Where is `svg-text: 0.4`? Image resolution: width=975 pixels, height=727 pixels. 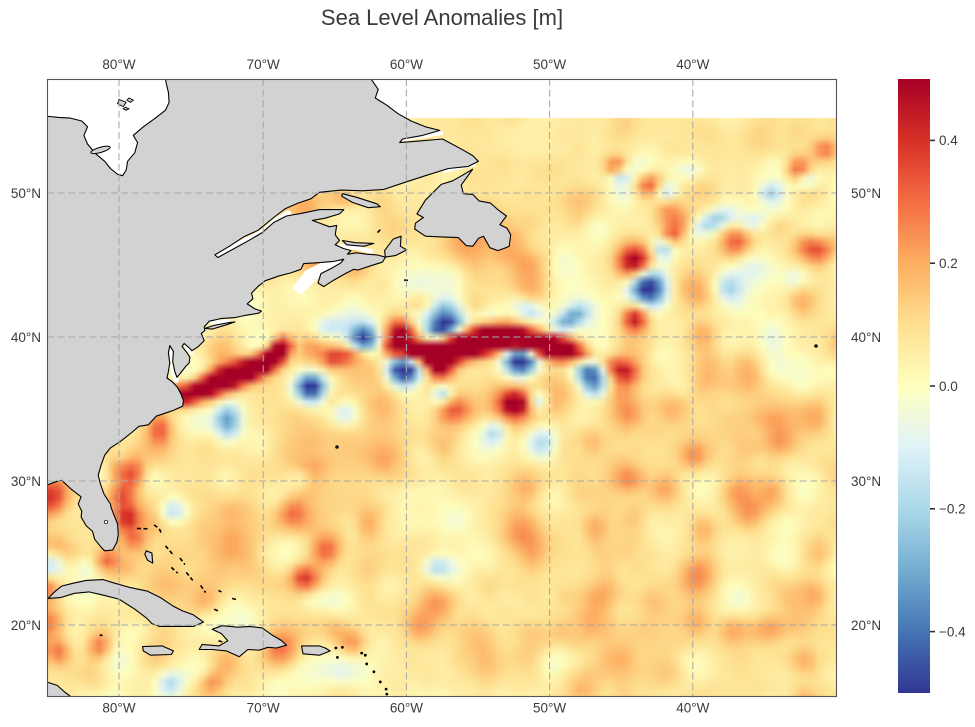 svg-text: 0.4 is located at coordinates (948, 140).